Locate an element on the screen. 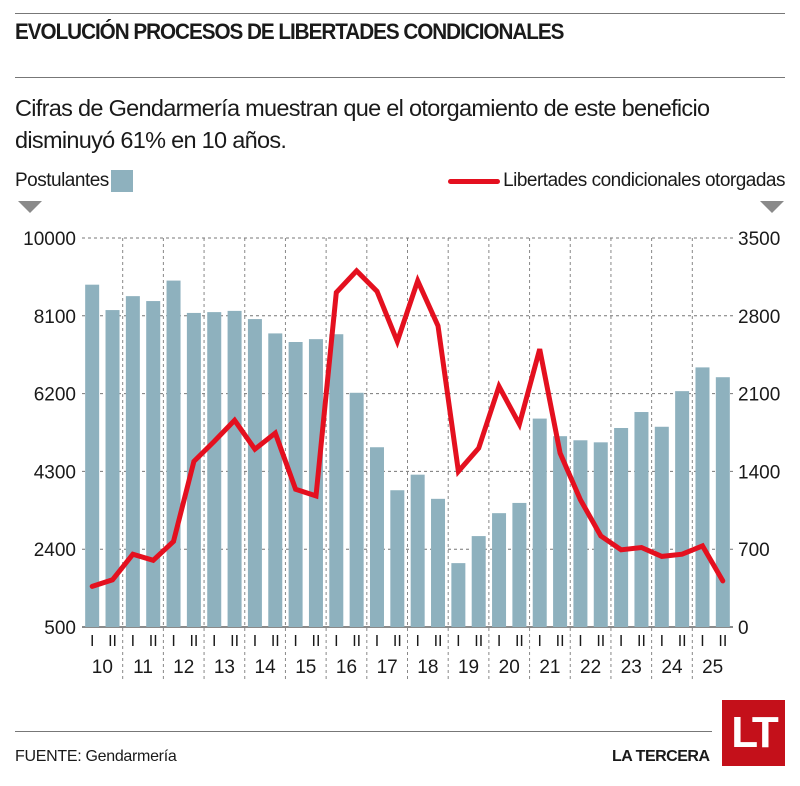 The image size is (800, 786). legend-postulantes: Postulantes is located at coordinates (74, 181).